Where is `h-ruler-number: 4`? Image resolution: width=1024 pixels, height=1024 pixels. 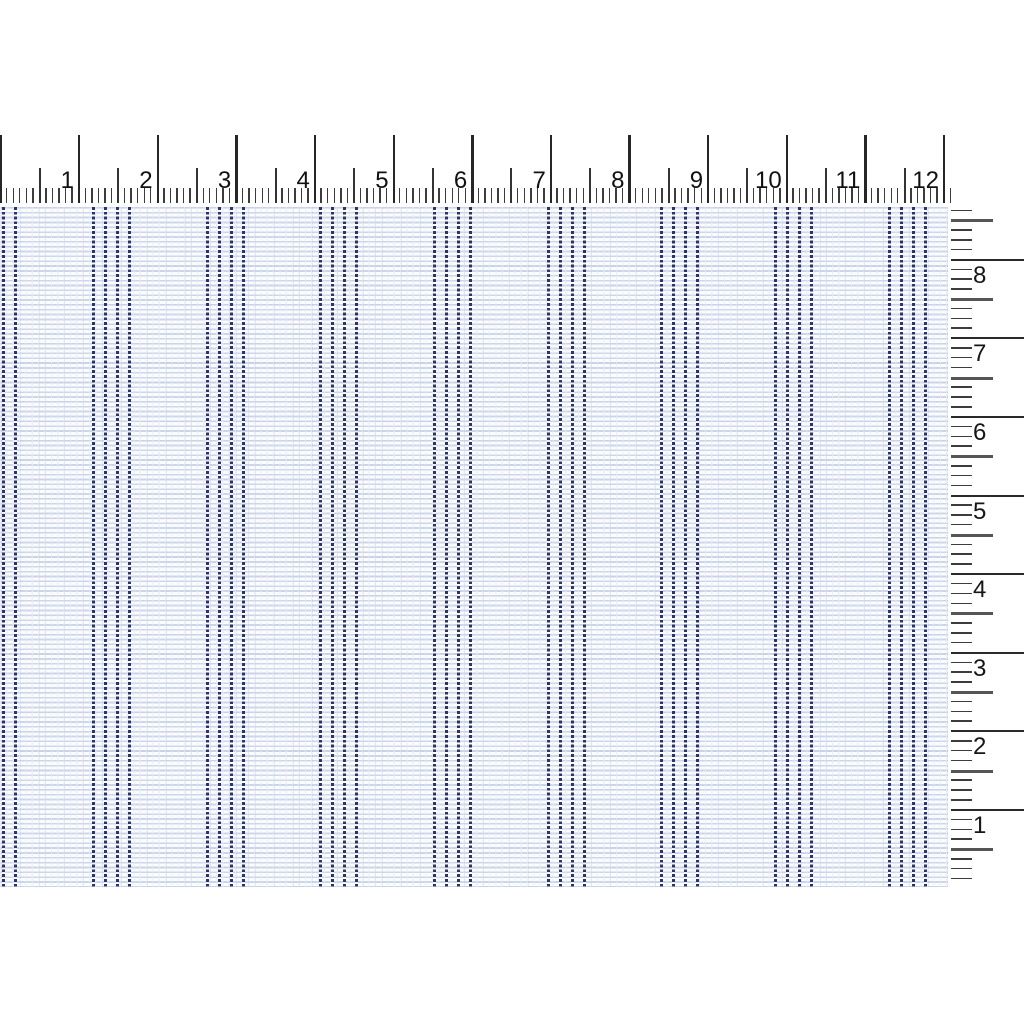
h-ruler-number: 4 is located at coordinates (303, 180).